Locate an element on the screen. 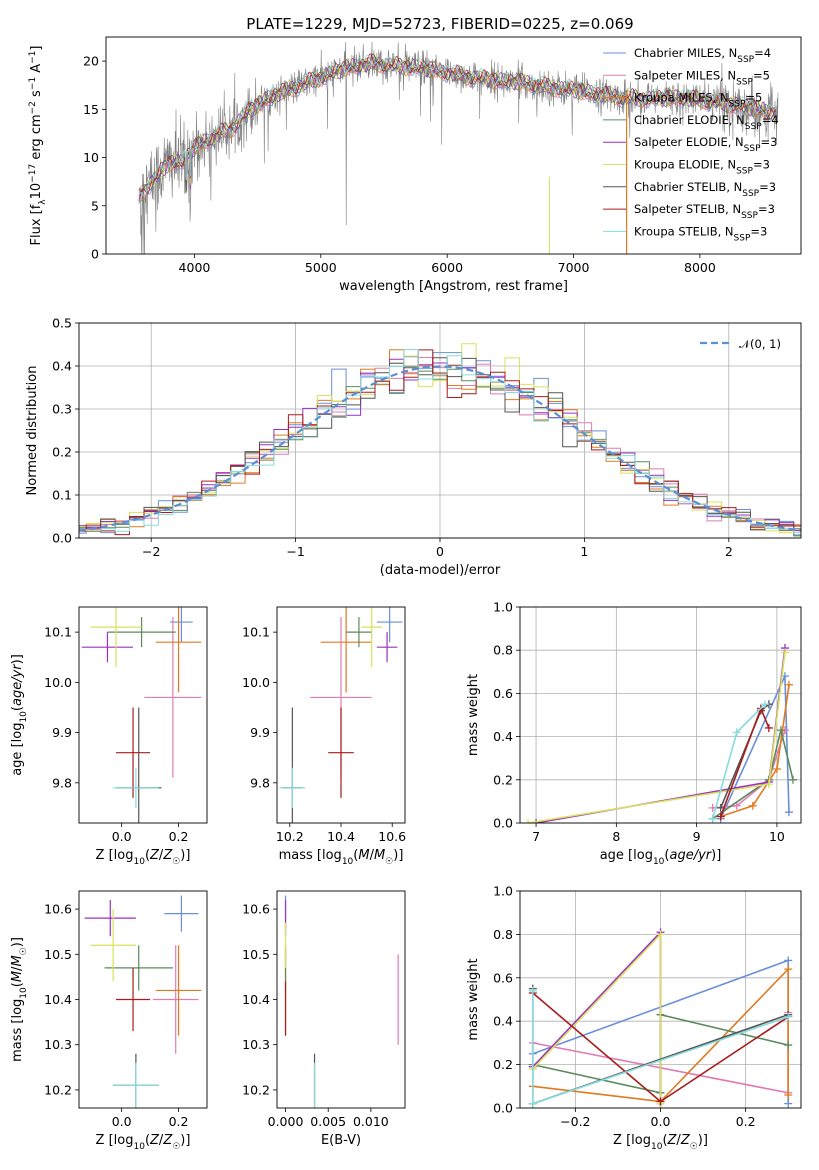 Image resolution: width=819 pixels, height=1170 pixels. residual-step-kroupa-stelib is located at coordinates (440, 441).